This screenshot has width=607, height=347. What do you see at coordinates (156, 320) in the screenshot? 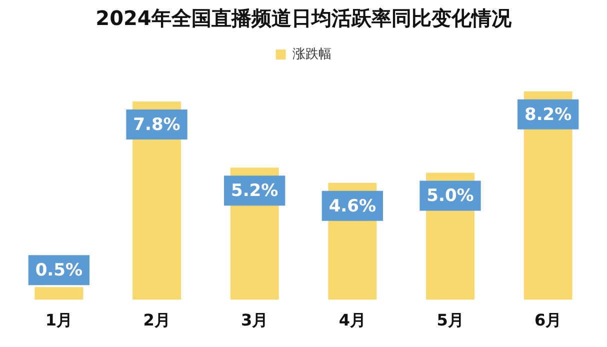
I see `x-tick-label: 2月` at bounding box center [156, 320].